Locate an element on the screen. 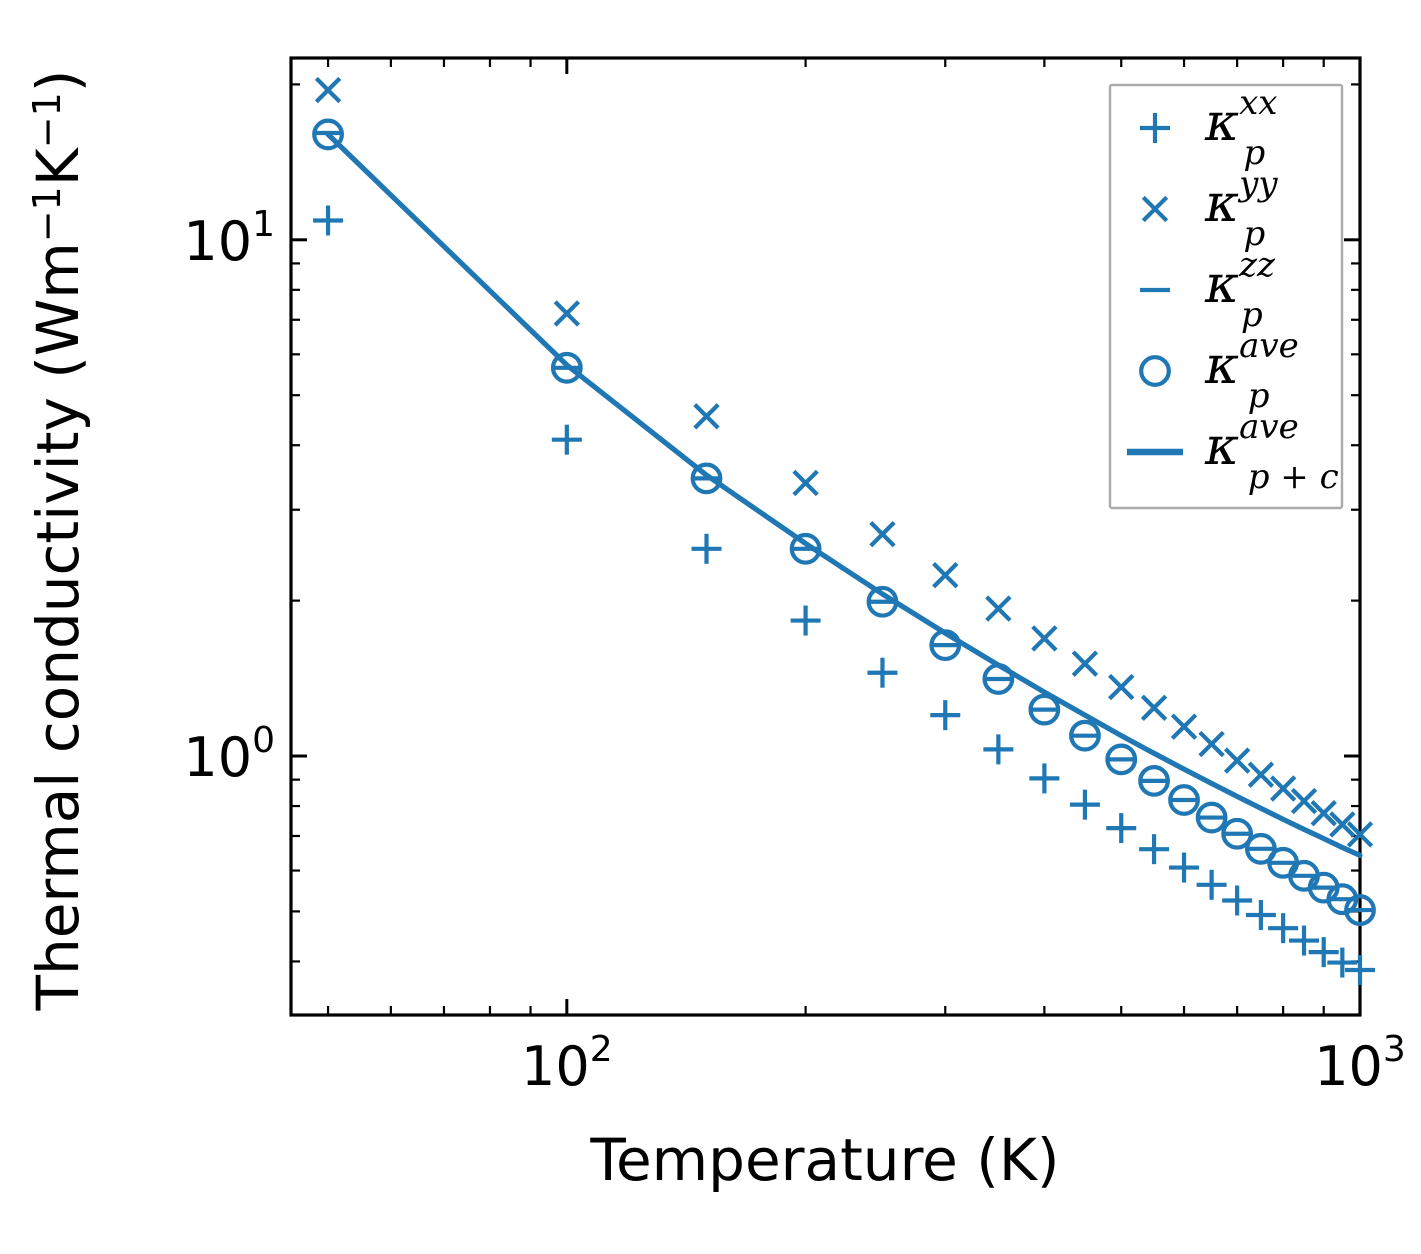 This screenshot has height=1254, width=1421. legend-label-3: κave p is located at coordinates (1251, 371).